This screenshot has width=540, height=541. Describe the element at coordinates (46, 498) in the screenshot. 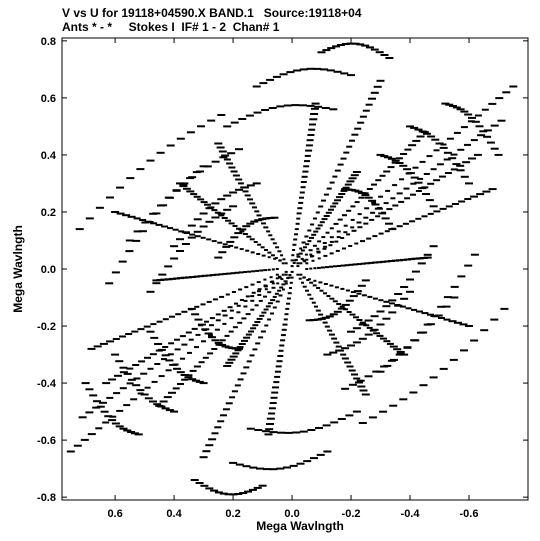

I see `y-tick-label: -0.8` at that location.